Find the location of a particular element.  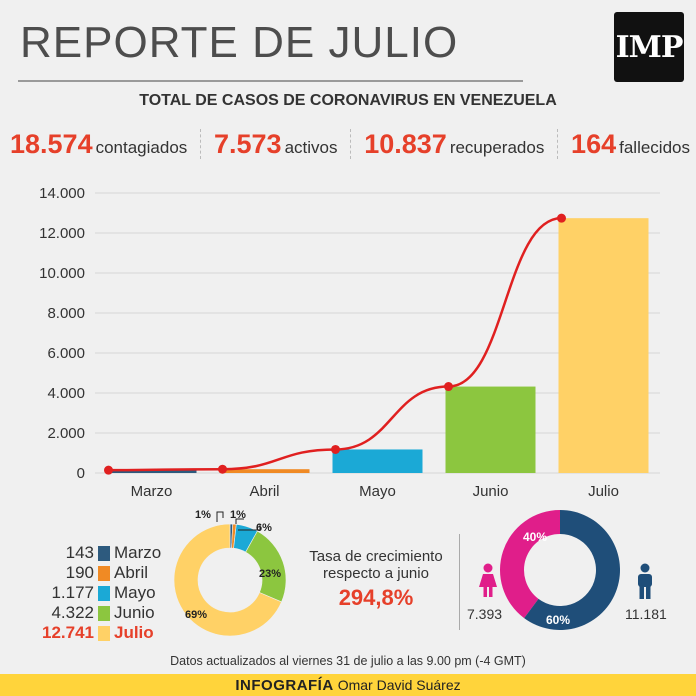

stat-label: activos is located at coordinates (311, 147).